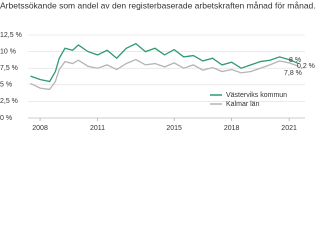  Describe the element at coordinates (8, 51) in the screenshot. I see `y-tick-label: 10 %` at that location.